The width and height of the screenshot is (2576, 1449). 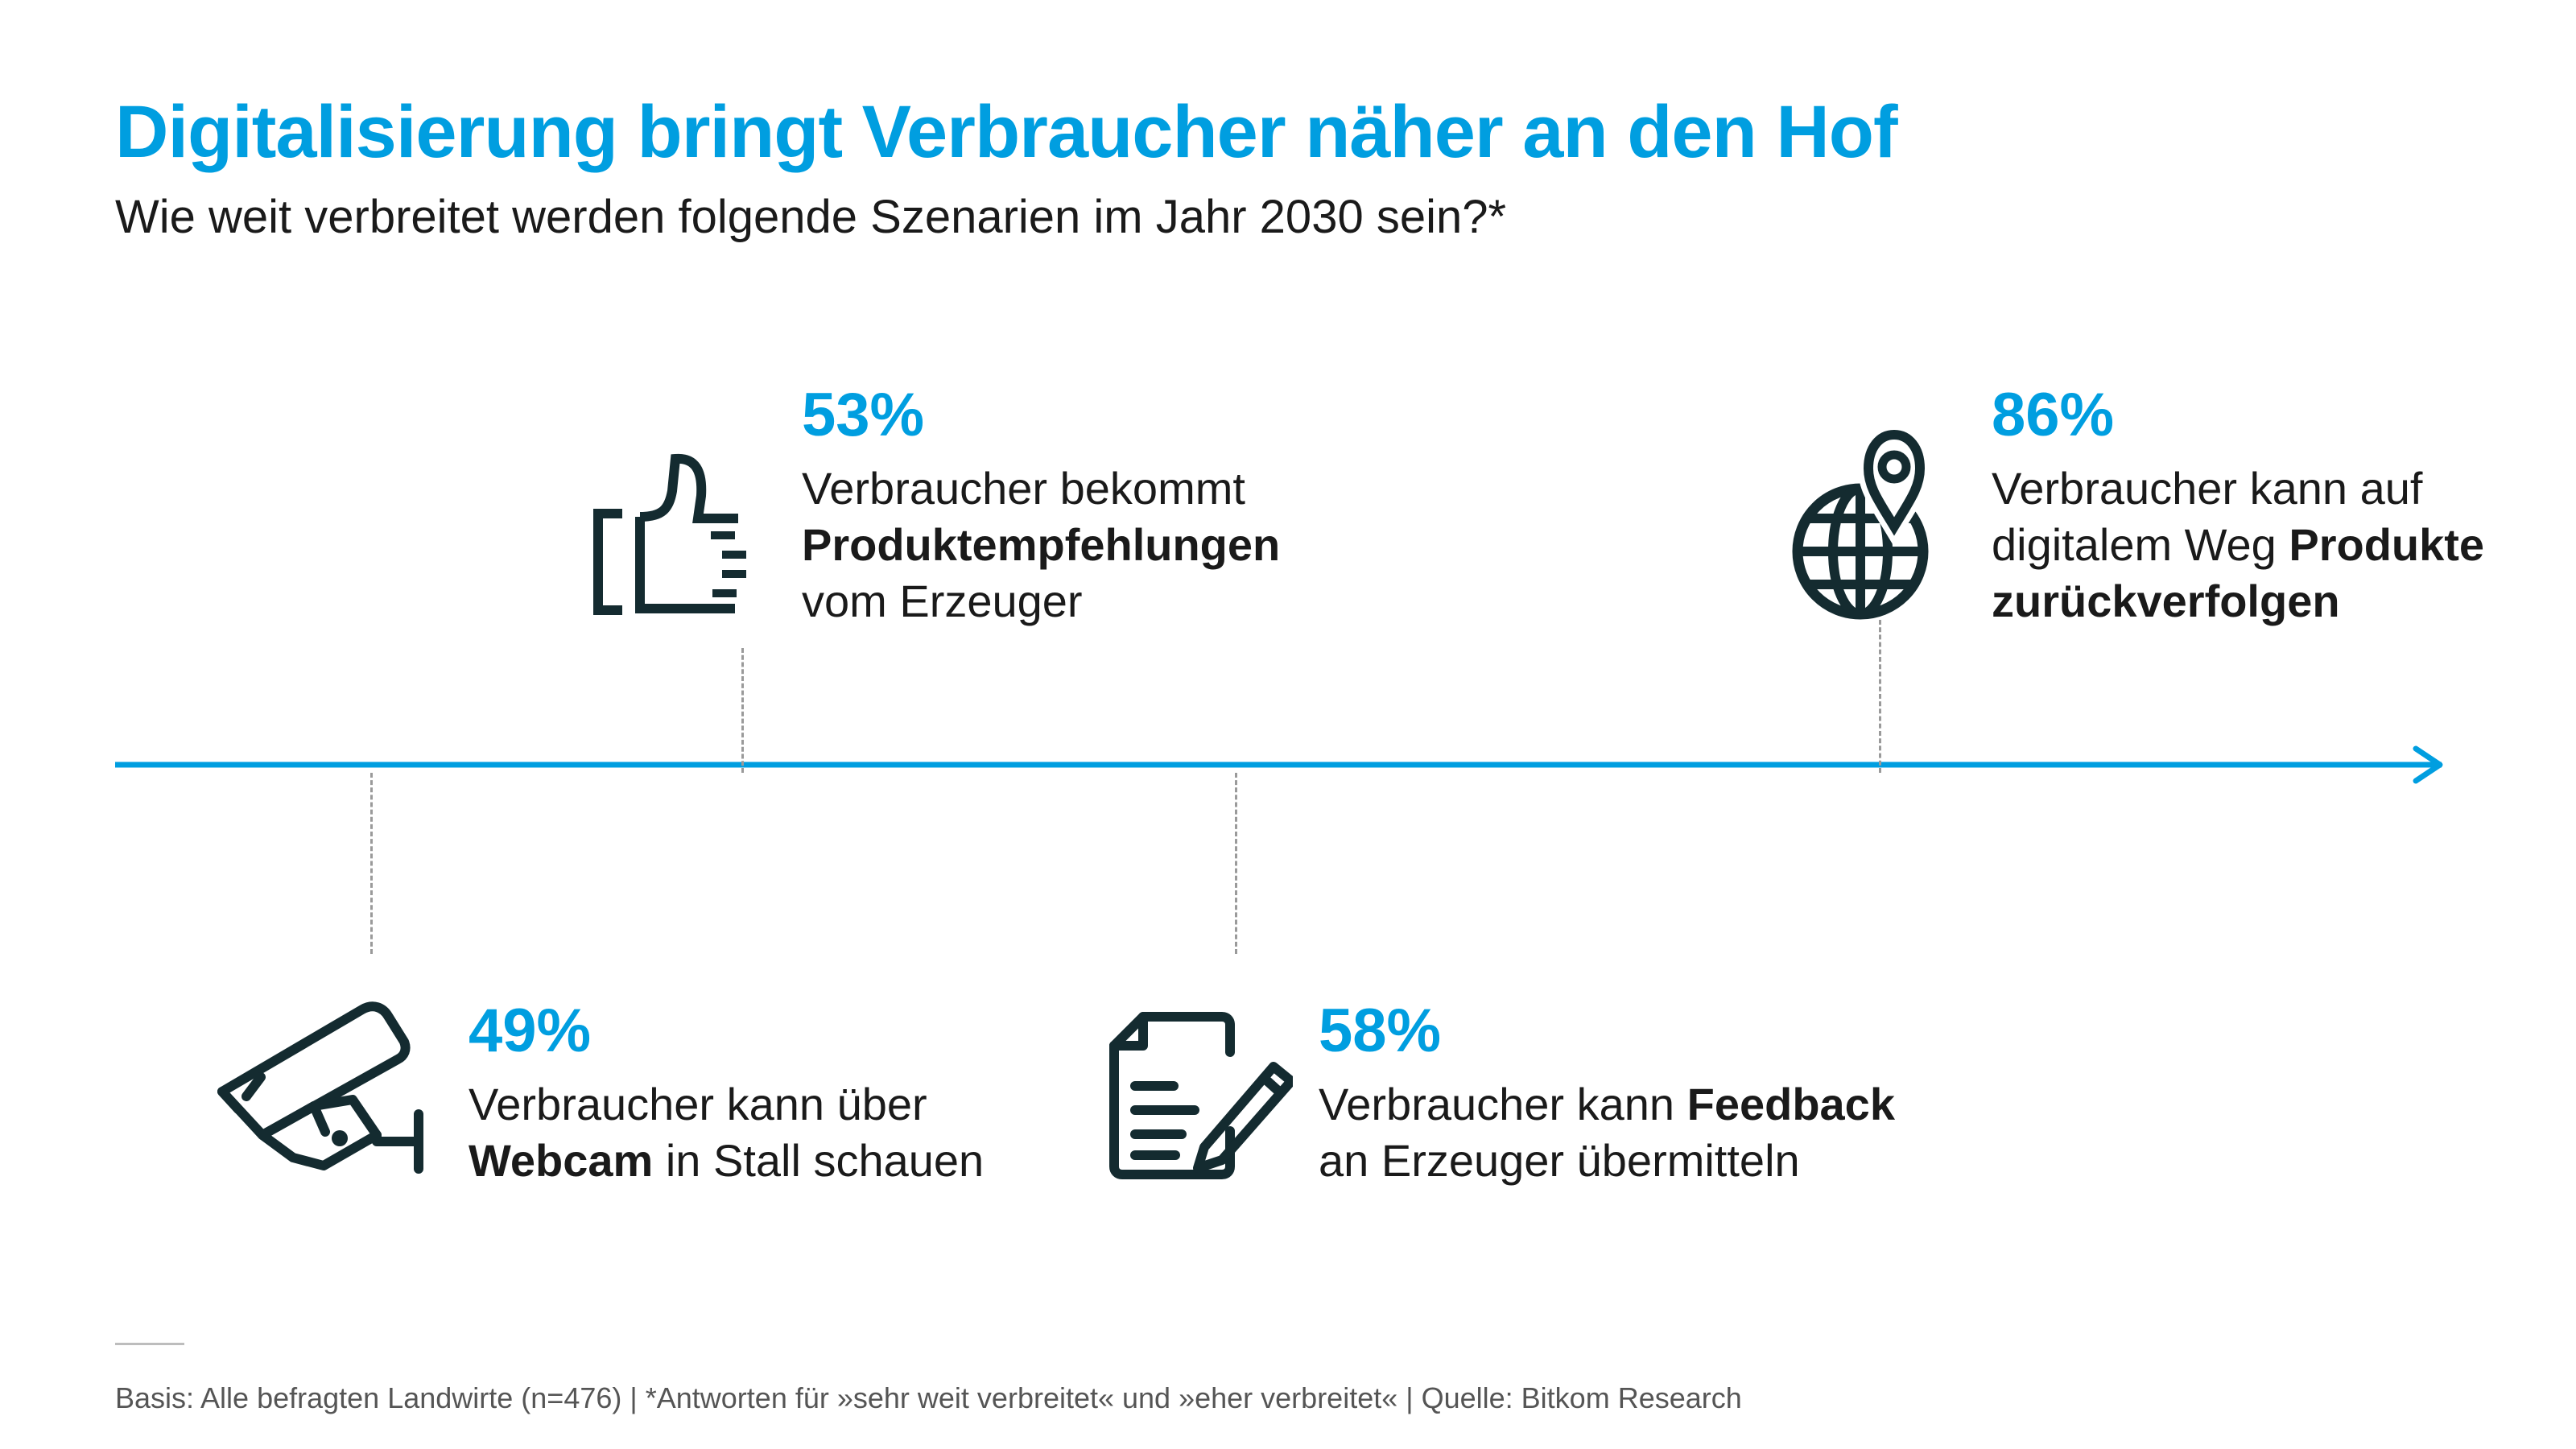 What do you see at coordinates (863, 415) in the screenshot?
I see `percent-value: 53%` at bounding box center [863, 415].